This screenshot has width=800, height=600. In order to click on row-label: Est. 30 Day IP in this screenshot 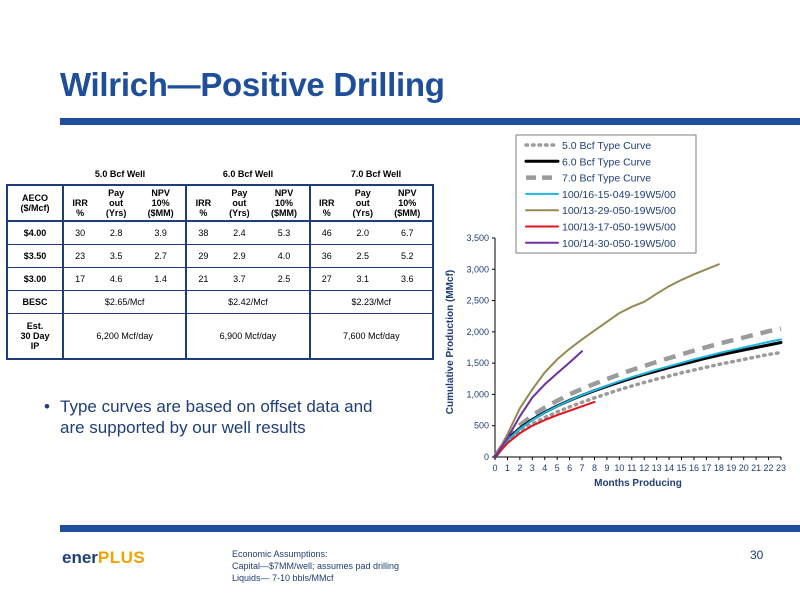, I will do `click(35, 336)`.